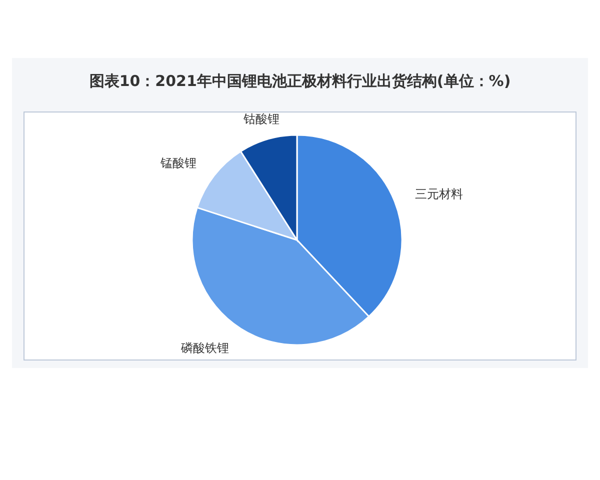  What do you see at coordinates (261, 119) in the screenshot?
I see `slice-label: 钴酸锂` at bounding box center [261, 119].